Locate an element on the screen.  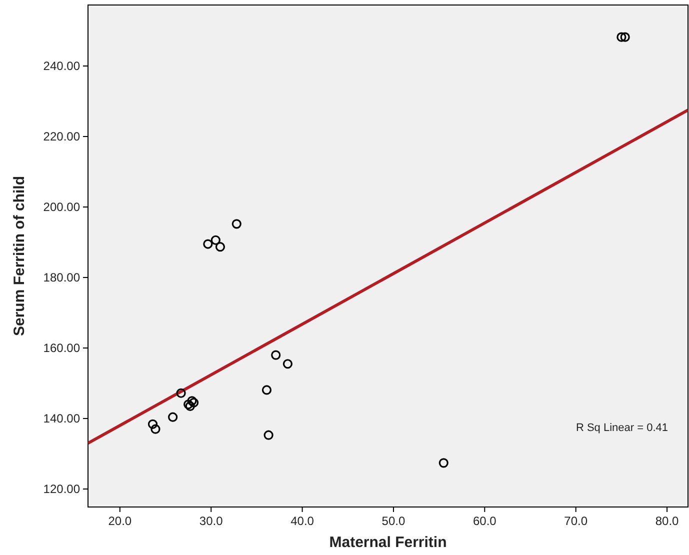
x-tick-label: 80.0 is located at coordinates (667, 521).